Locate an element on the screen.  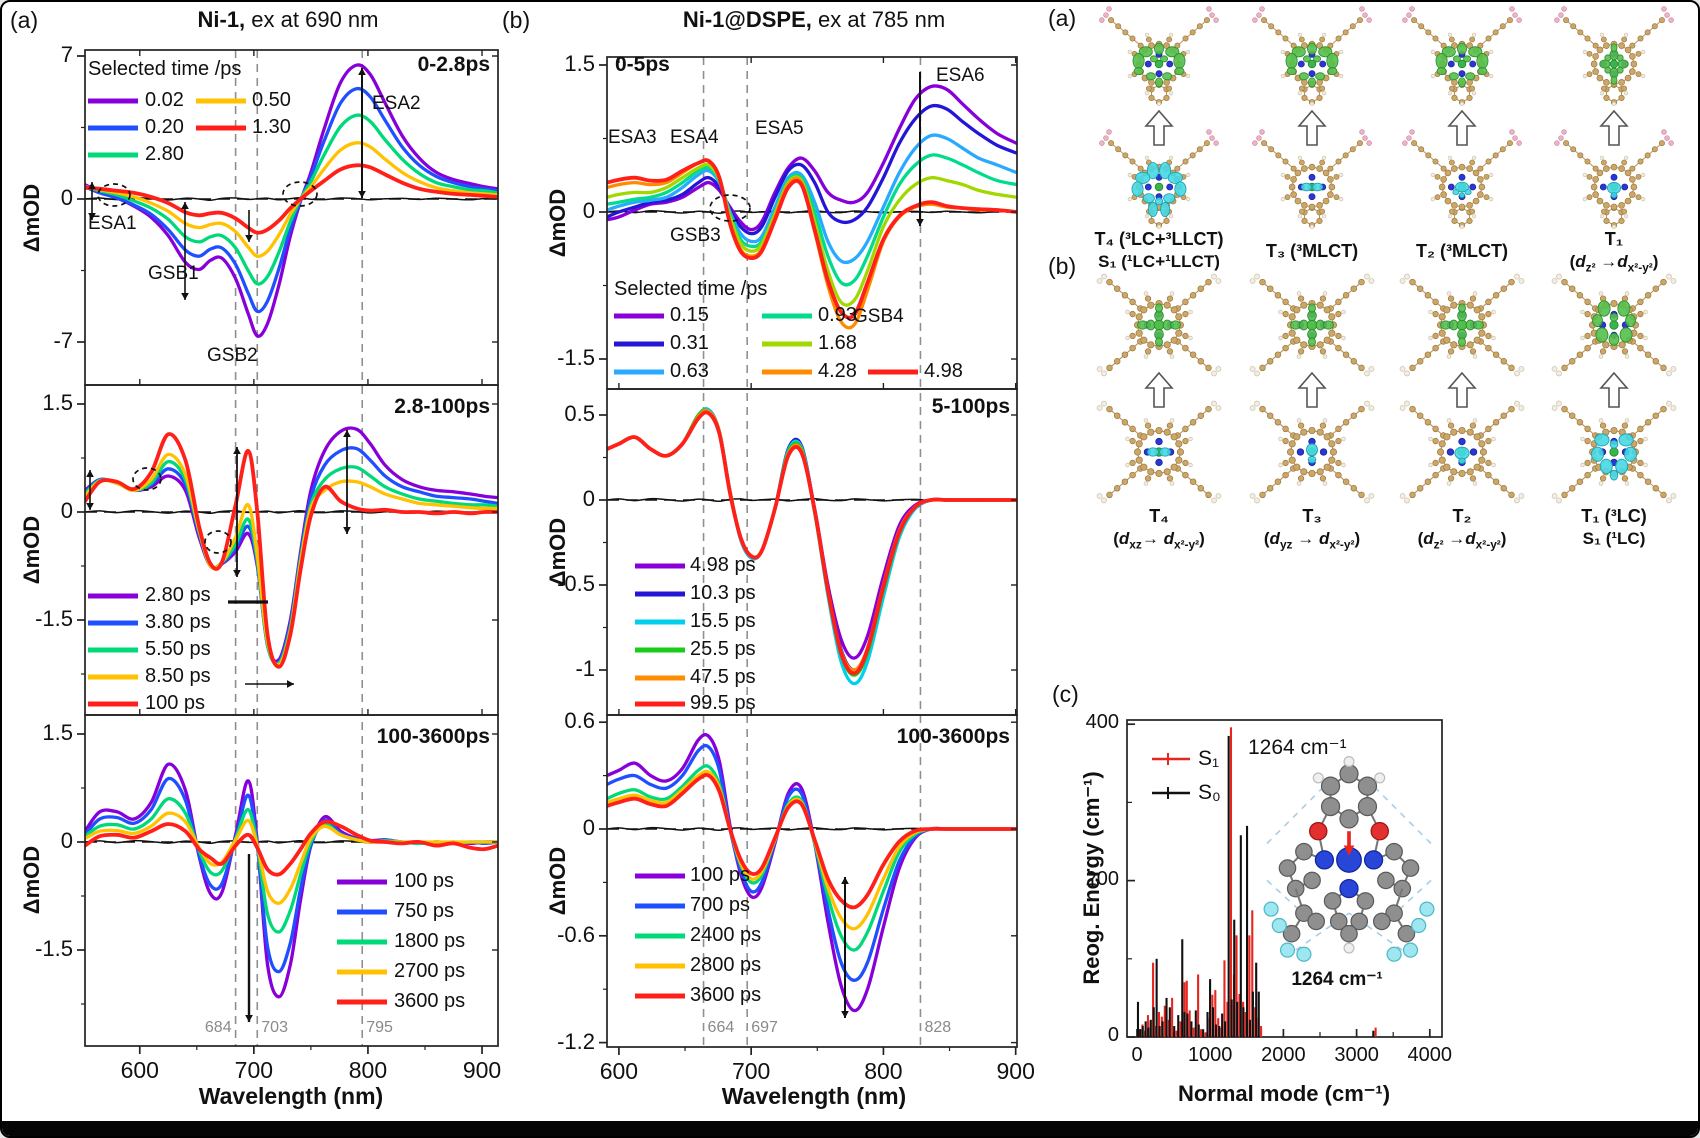
reorg-ytick-label: 0 is located at coordinates (1113, 1035).